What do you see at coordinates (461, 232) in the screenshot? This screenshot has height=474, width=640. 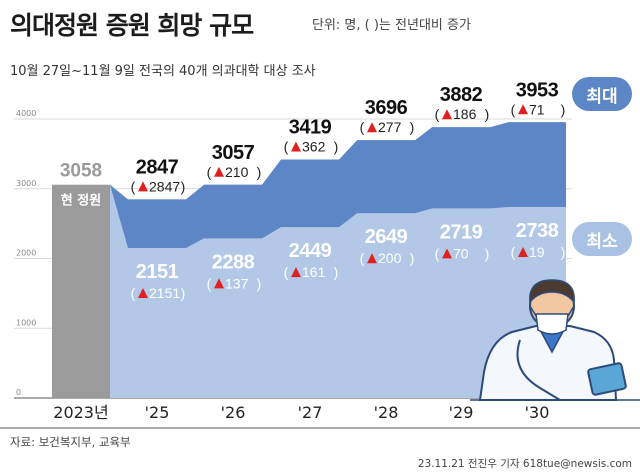 I see `min-value-label: 2719` at bounding box center [461, 232].